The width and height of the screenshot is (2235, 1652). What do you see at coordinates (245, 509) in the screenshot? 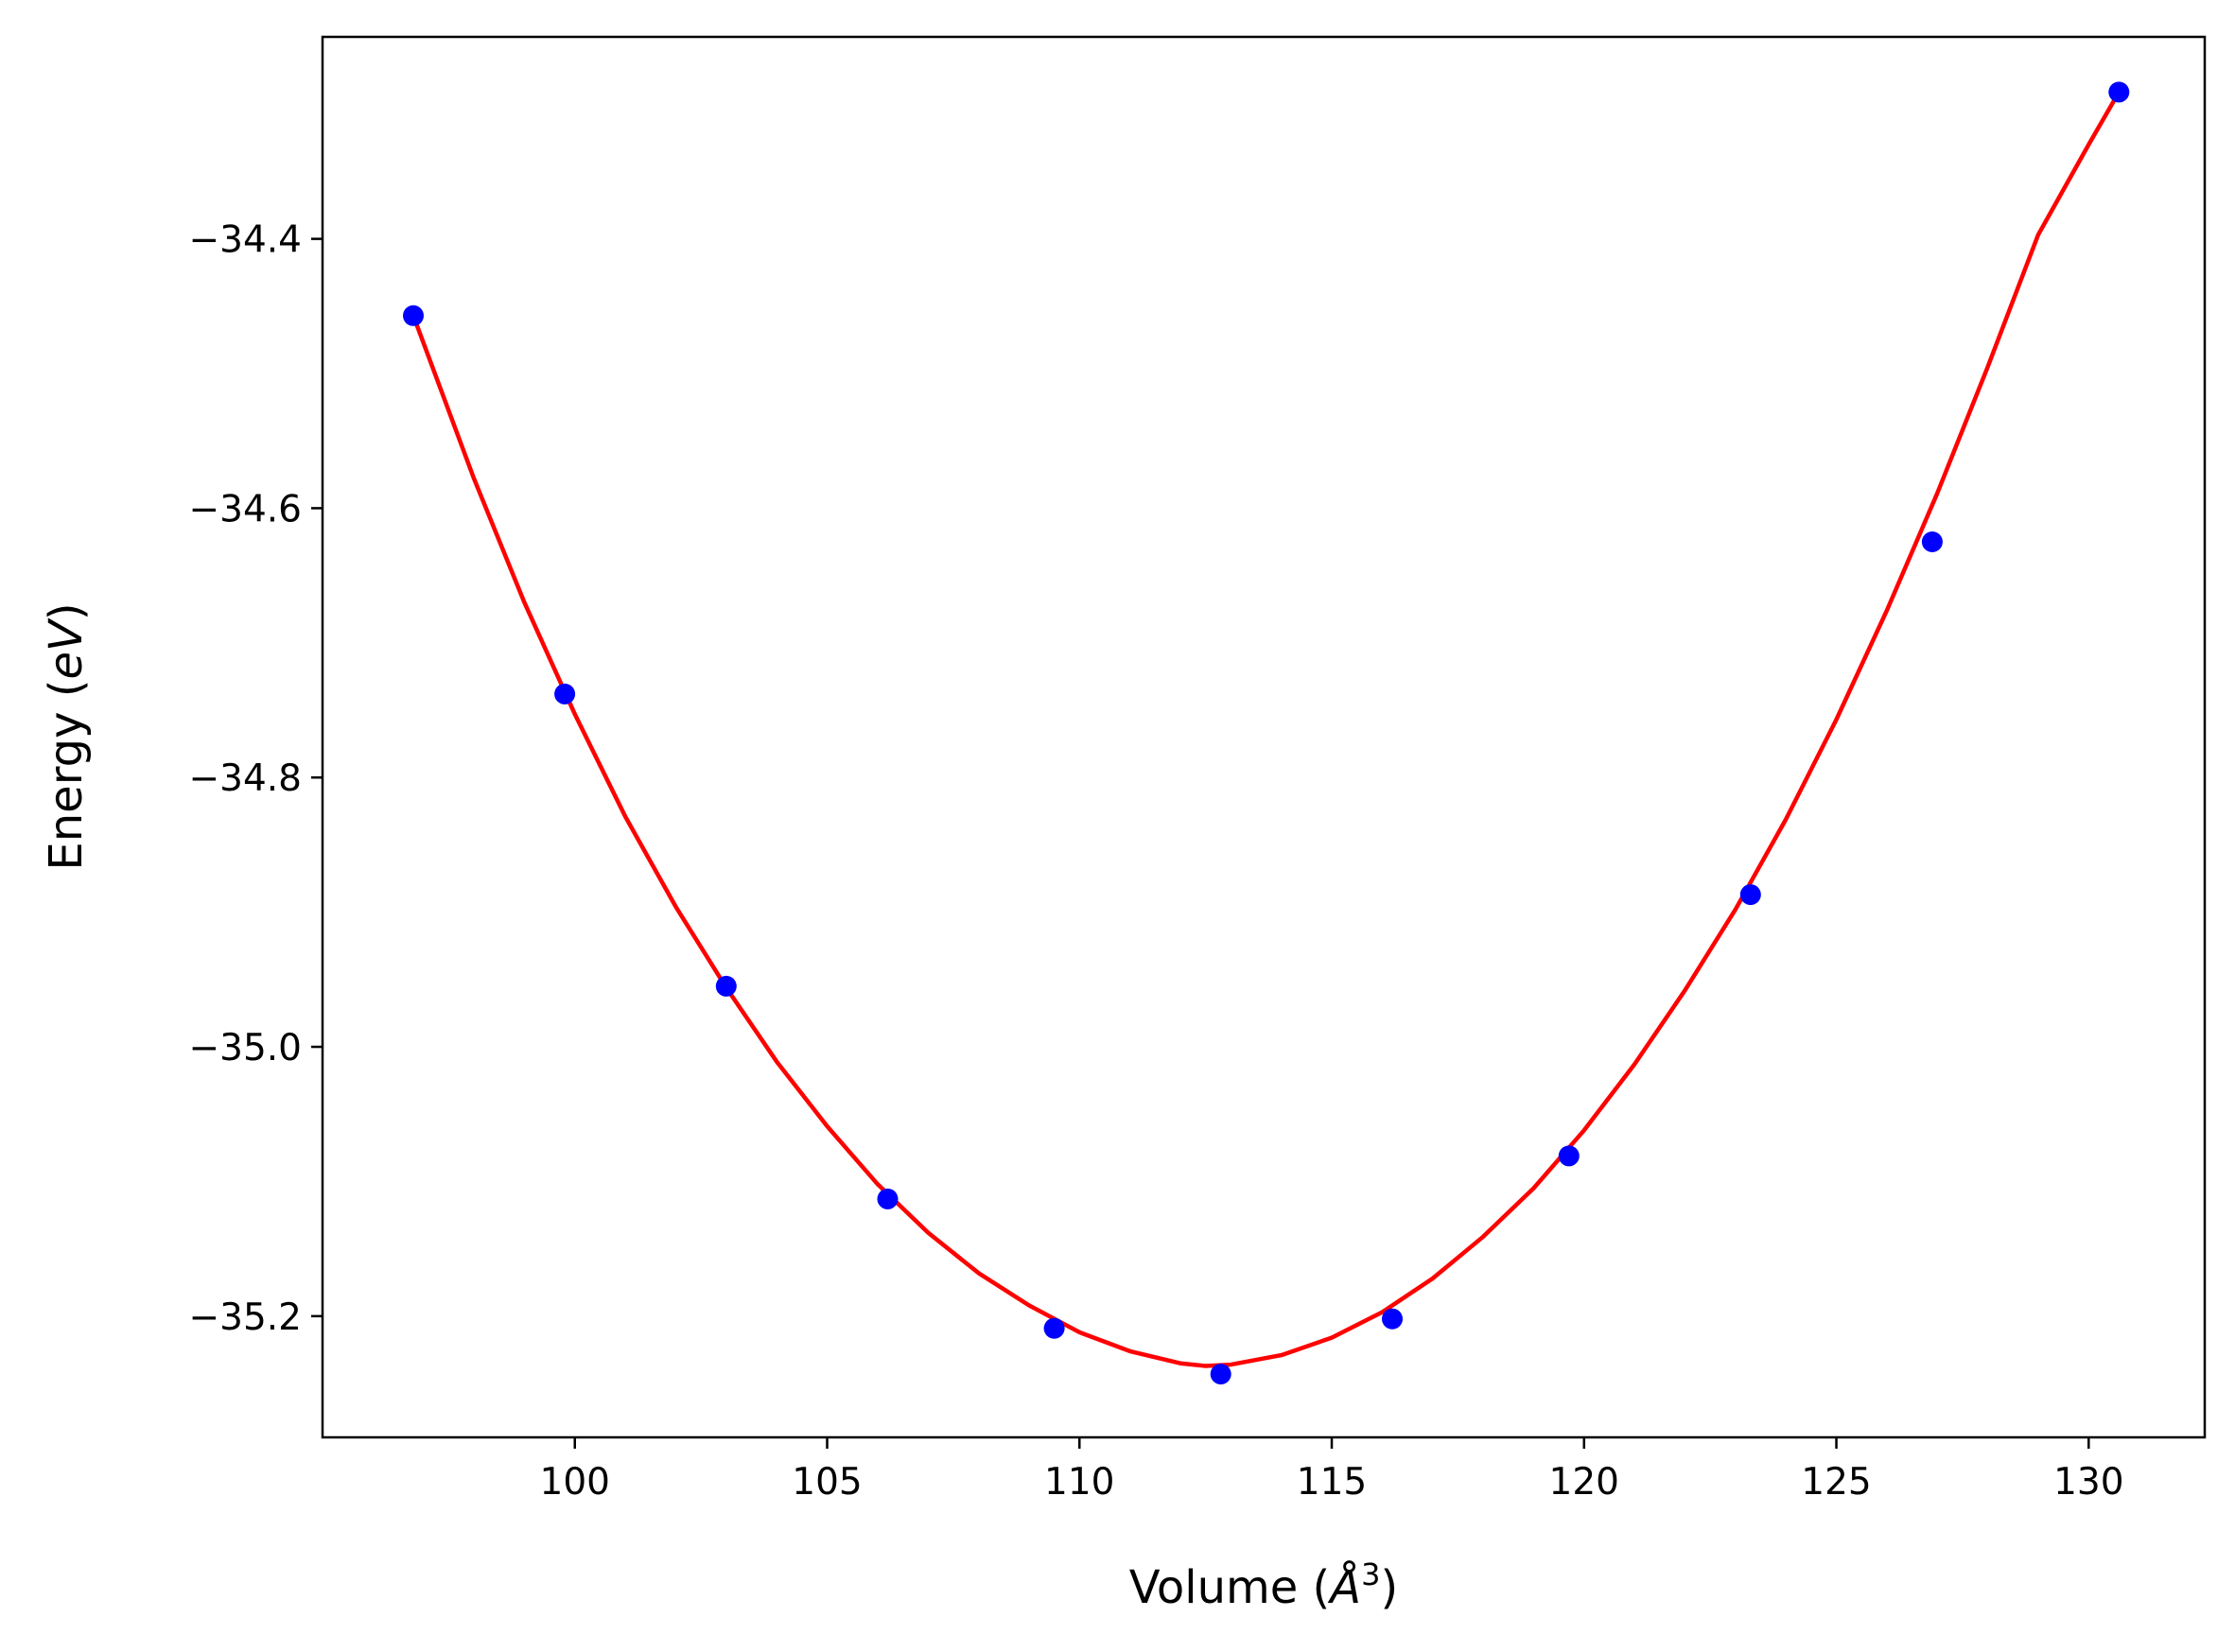
I see `y-tick-label: −34.6` at bounding box center [245, 509].